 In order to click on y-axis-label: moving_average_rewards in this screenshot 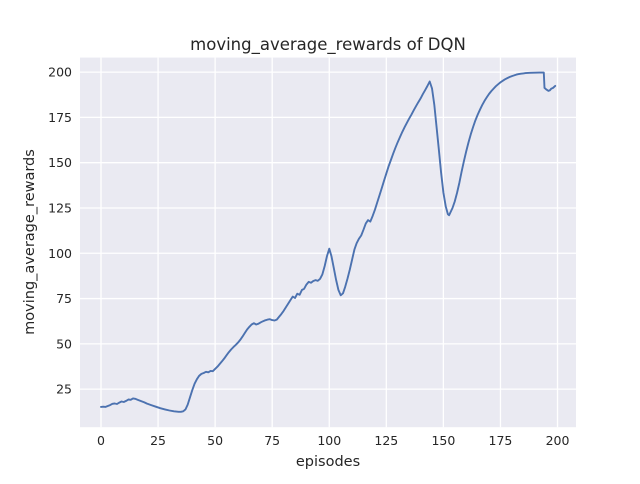, I will do `click(30, 242)`.